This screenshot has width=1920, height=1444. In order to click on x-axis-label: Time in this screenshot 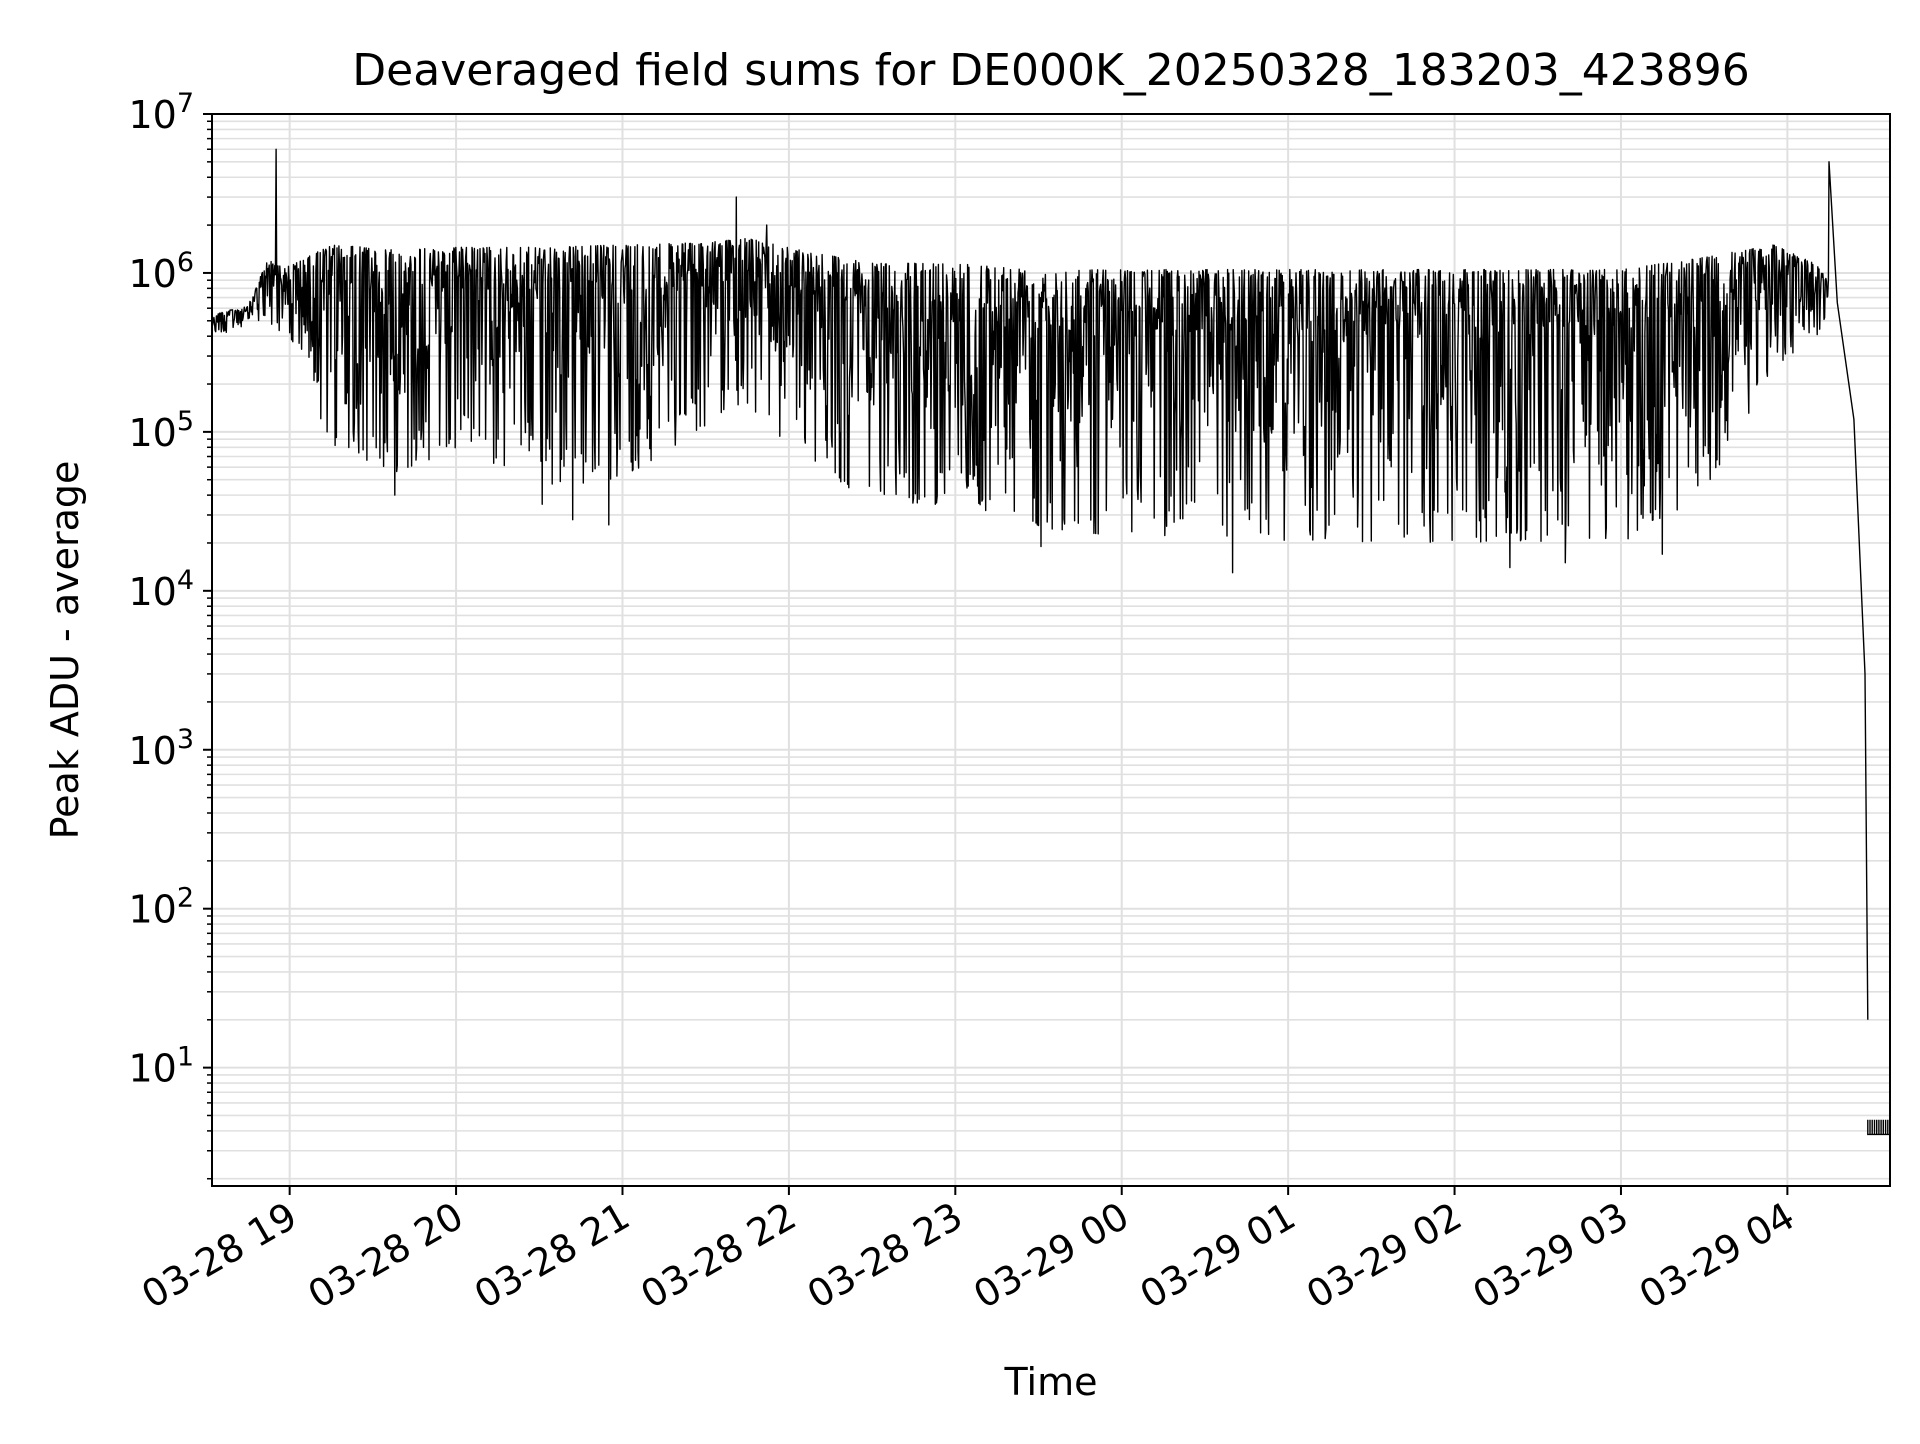, I will do `click(1051, 1382)`.